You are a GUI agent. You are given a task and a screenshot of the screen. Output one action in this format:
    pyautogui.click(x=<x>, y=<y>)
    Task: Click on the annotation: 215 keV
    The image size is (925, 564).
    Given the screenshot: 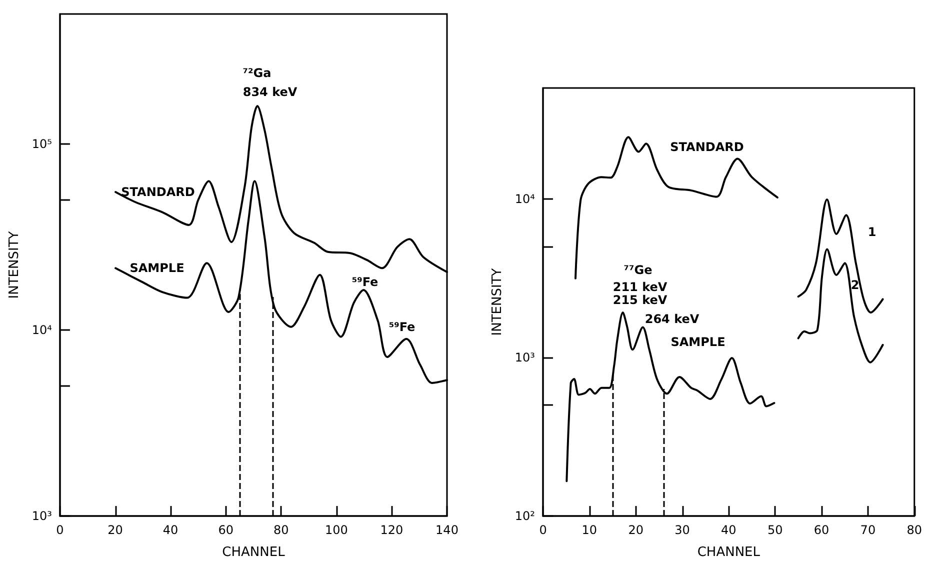 What is the action you would take?
    pyautogui.click(x=640, y=300)
    